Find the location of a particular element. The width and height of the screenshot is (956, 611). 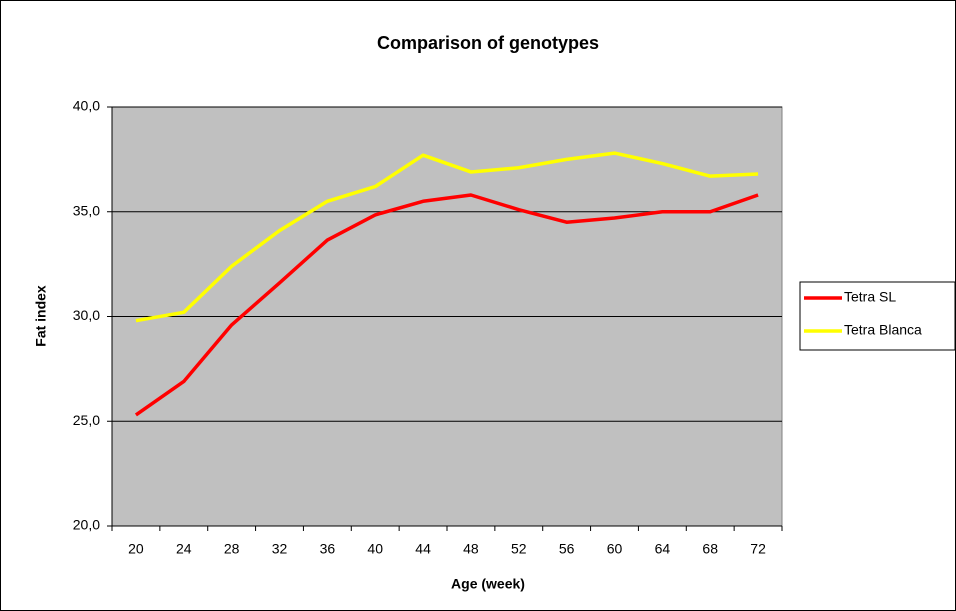

x-tick-label: 52 is located at coordinates (519, 549).